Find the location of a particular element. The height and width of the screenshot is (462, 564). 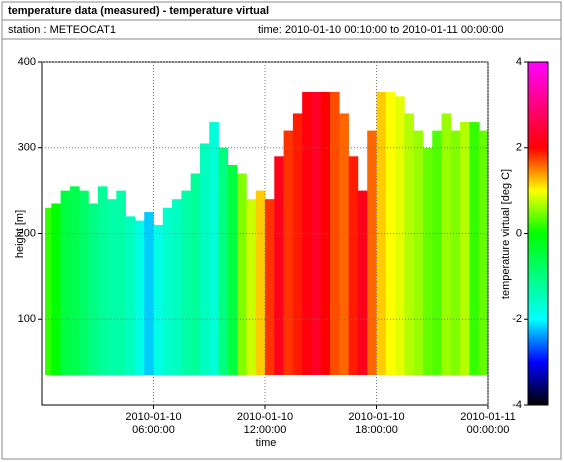

x-tick-label: 2010-01-10 06:00:00 is located at coordinates (153, 423).